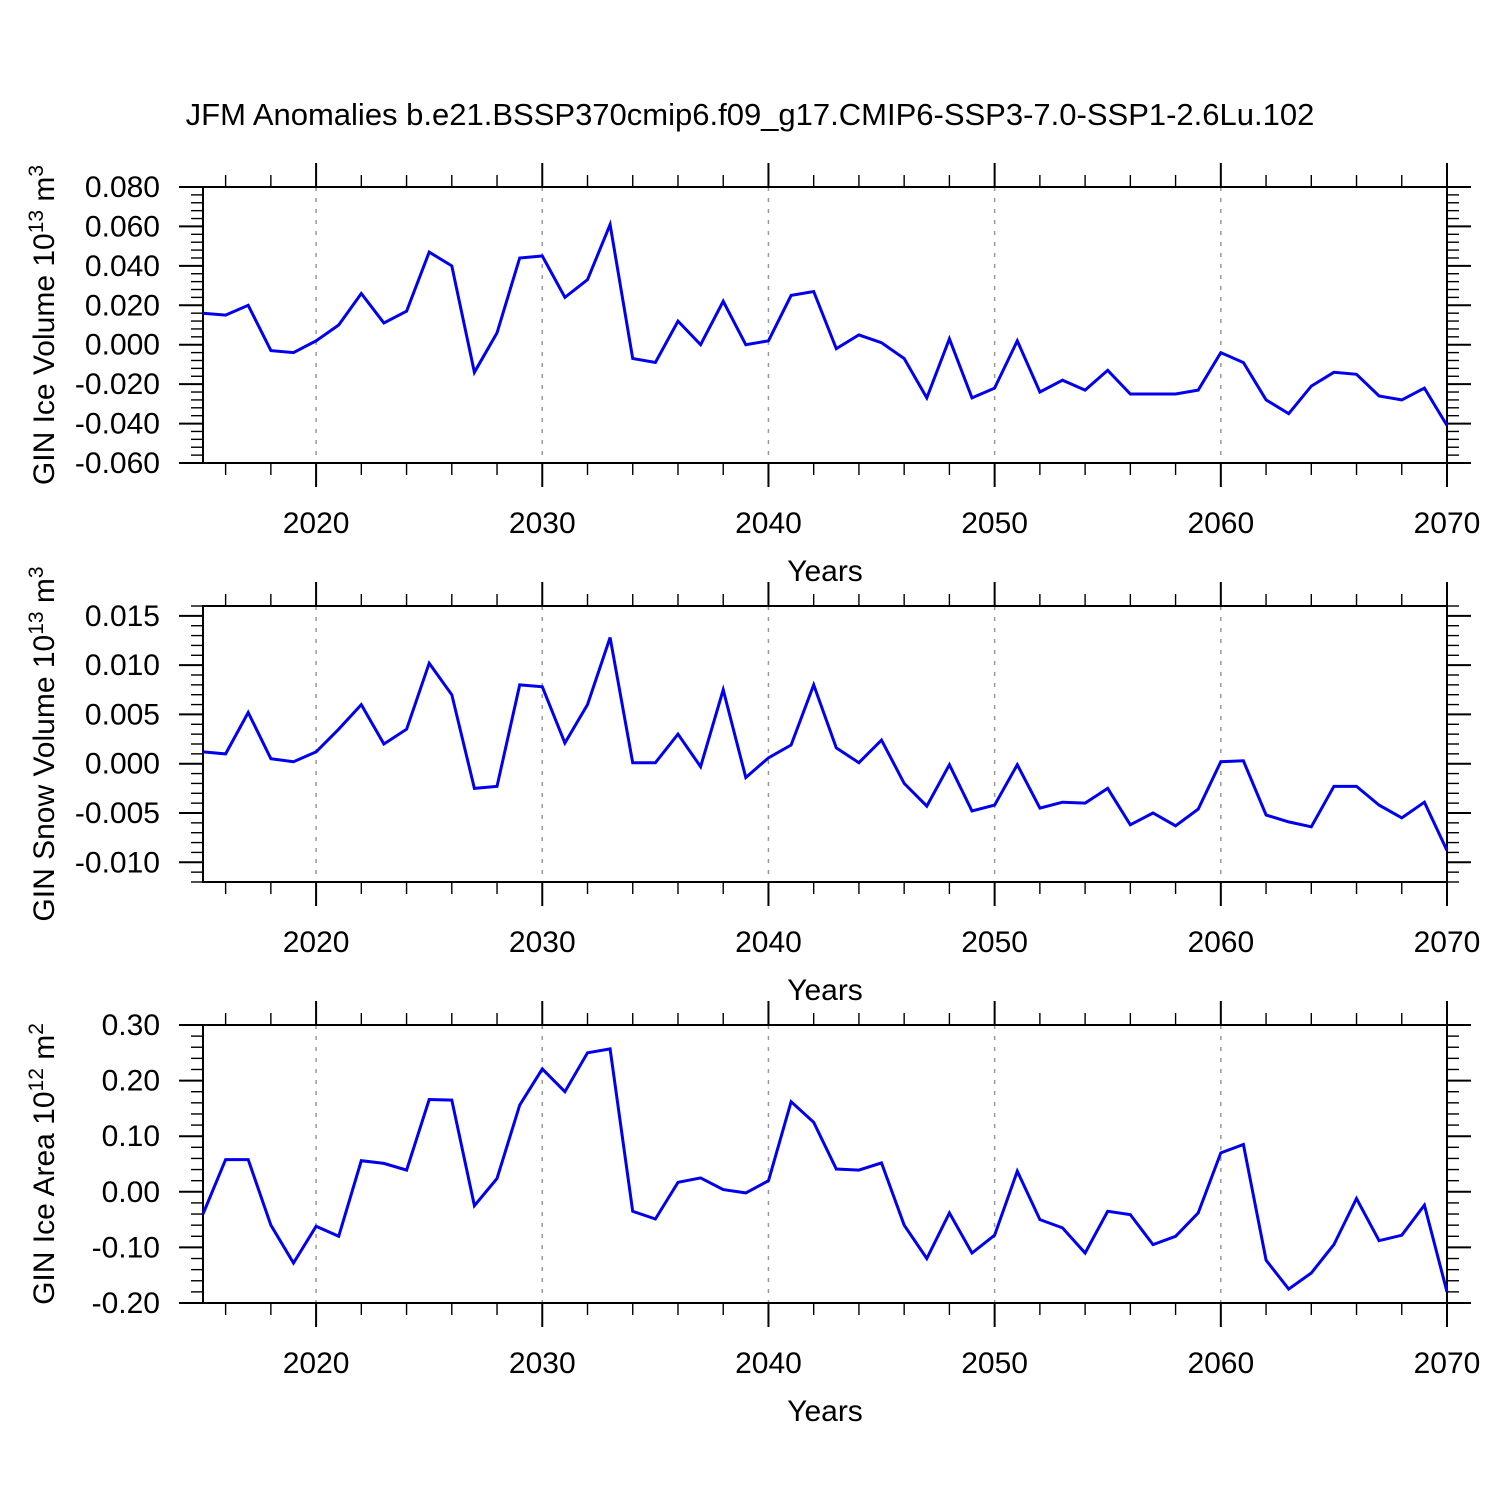  What do you see at coordinates (768, 744) in the screenshot?
I see `panel-gin-snow-volume-gridlines` at bounding box center [768, 744].